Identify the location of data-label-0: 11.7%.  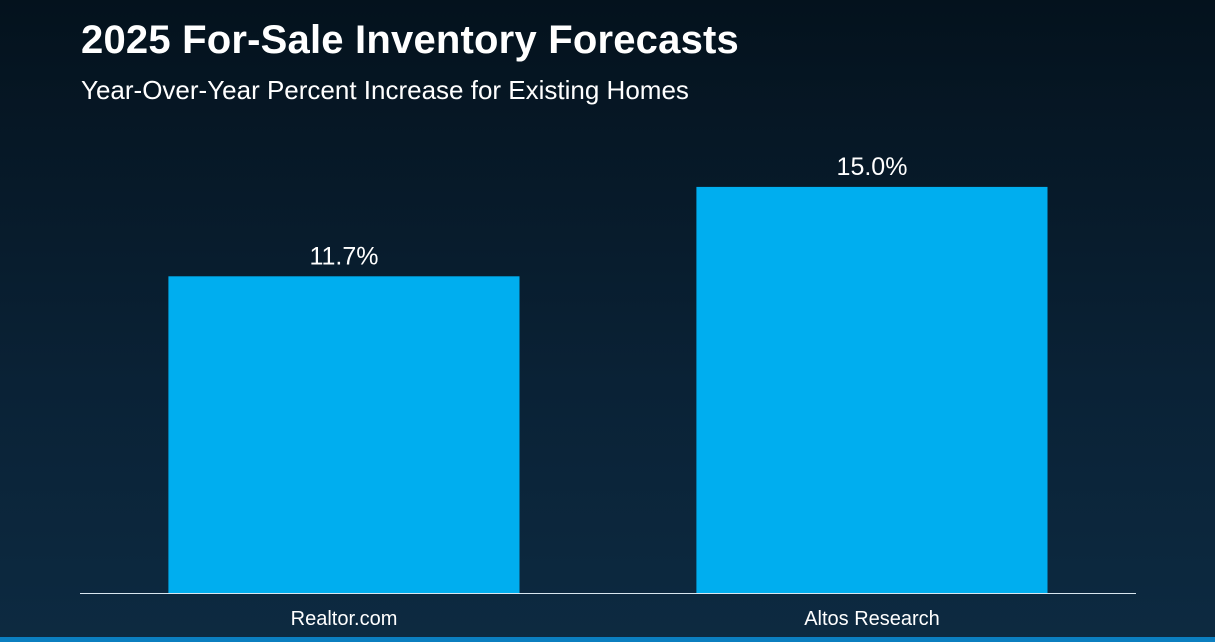
(343, 256).